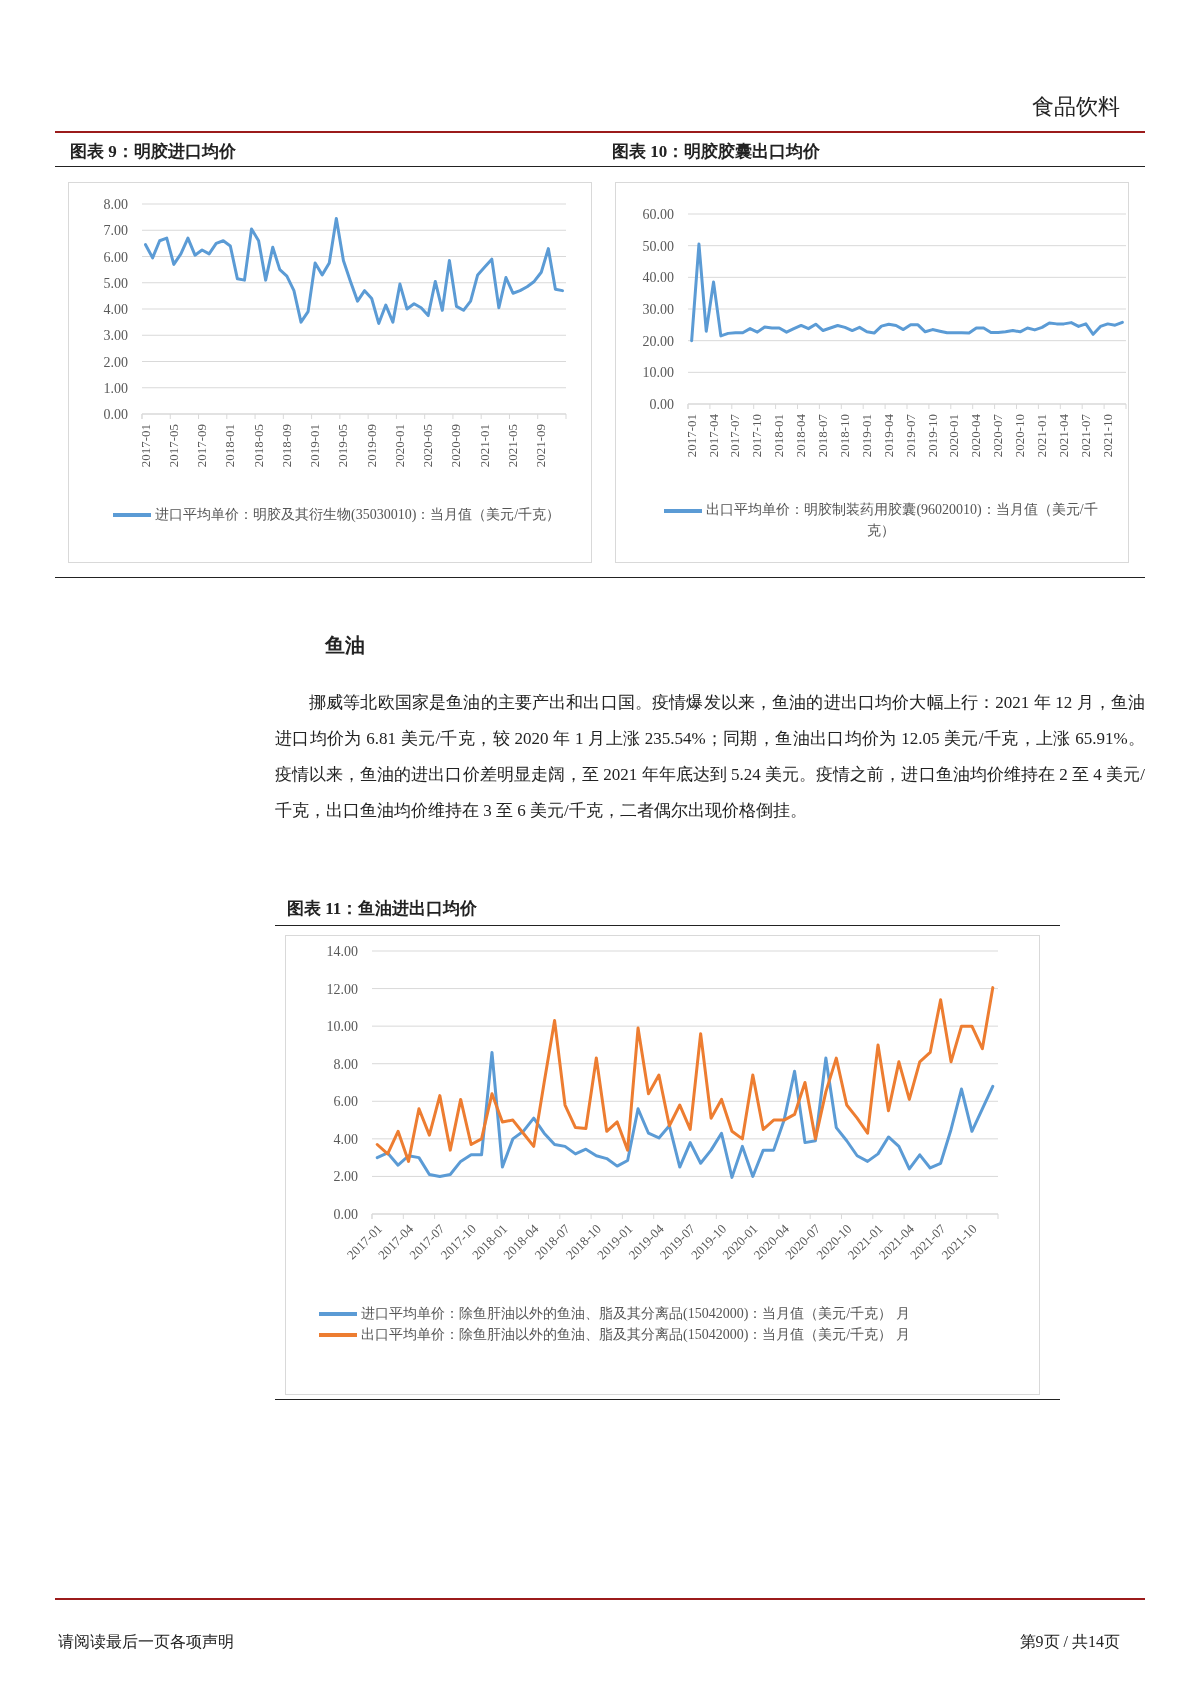 The height and width of the screenshot is (1698, 1200). Describe the element at coordinates (902, 520) in the screenshot. I see `legend-label: 出口平均单价：明胶制装药用胶囊(96020010)：当月值（美元/千克）` at that location.